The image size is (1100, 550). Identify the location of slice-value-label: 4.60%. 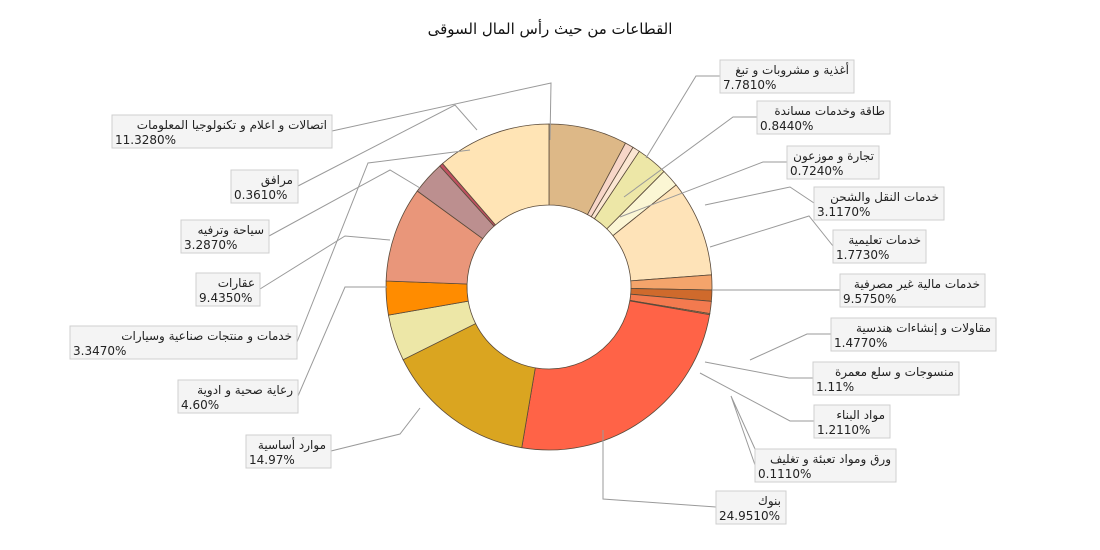
(200, 405).